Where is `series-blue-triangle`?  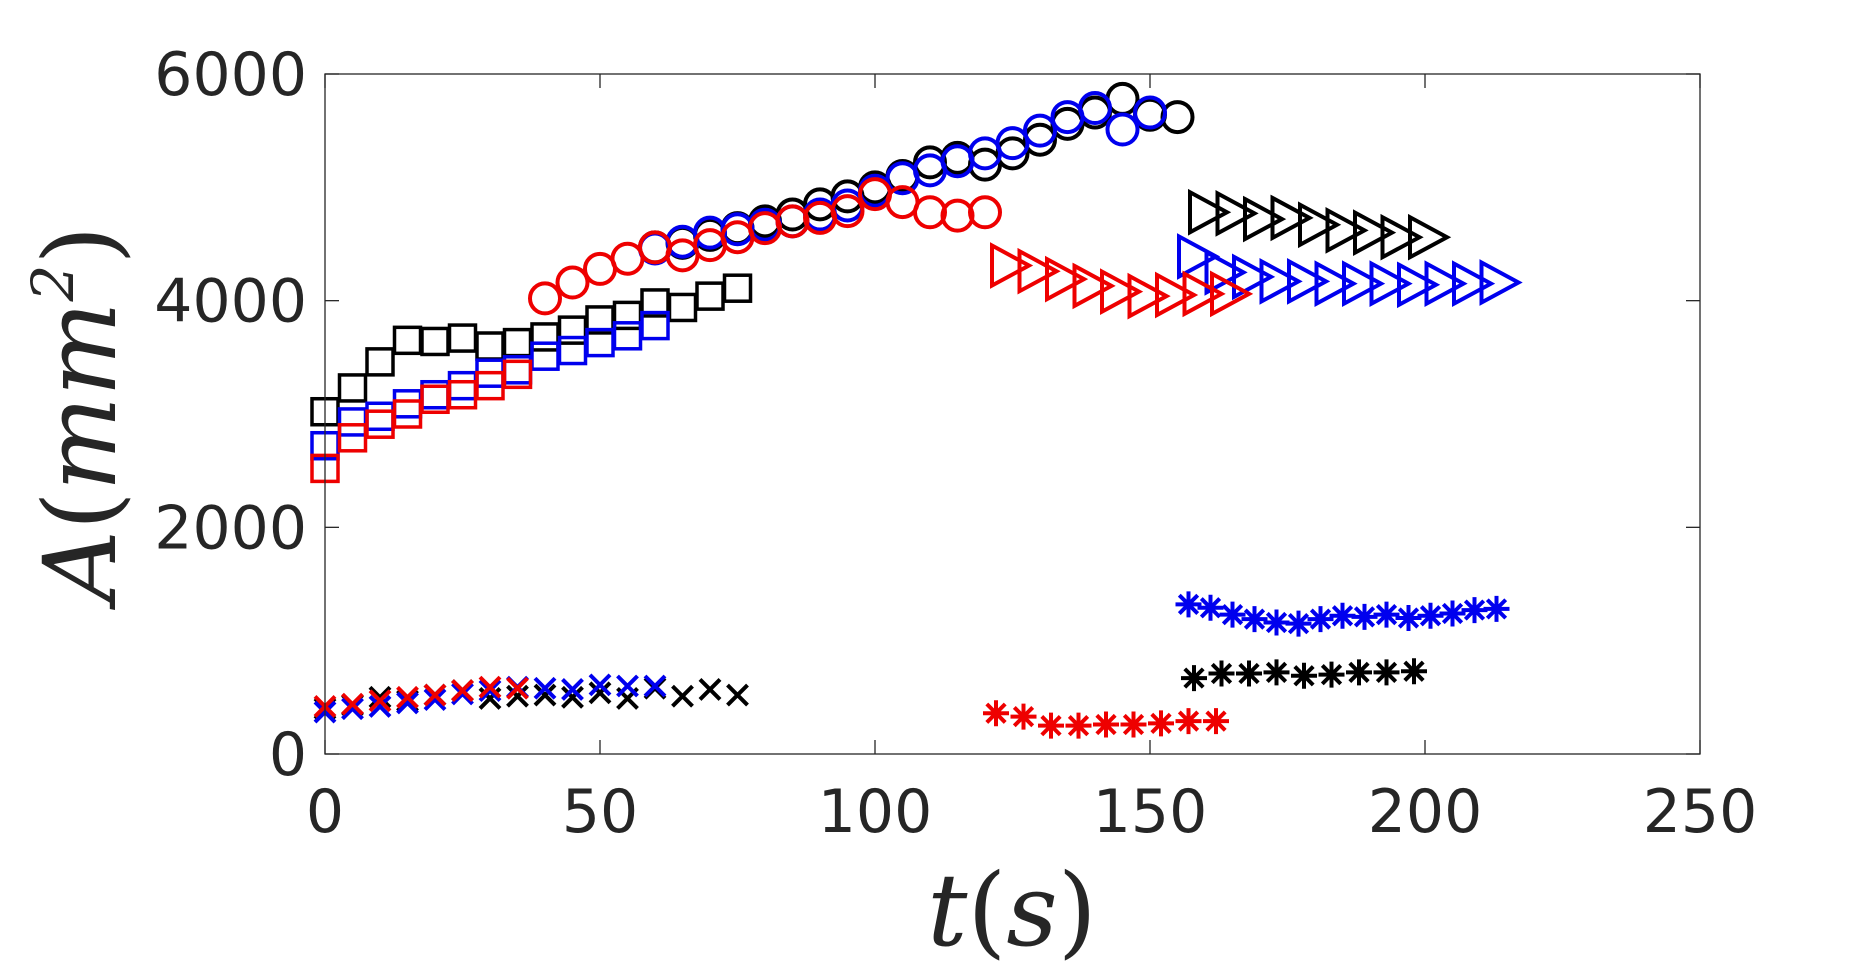 series-blue-triangle is located at coordinates (1350, 271).